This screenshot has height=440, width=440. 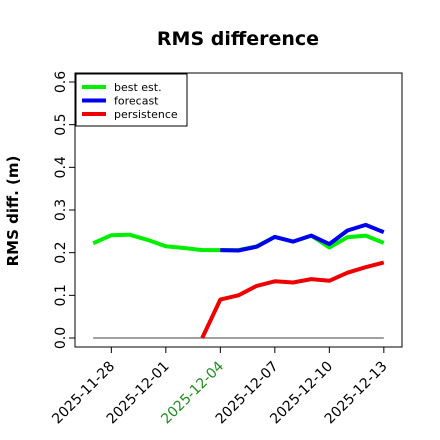 I want to click on y-tick-label: 0.0, so click(x=61, y=338).